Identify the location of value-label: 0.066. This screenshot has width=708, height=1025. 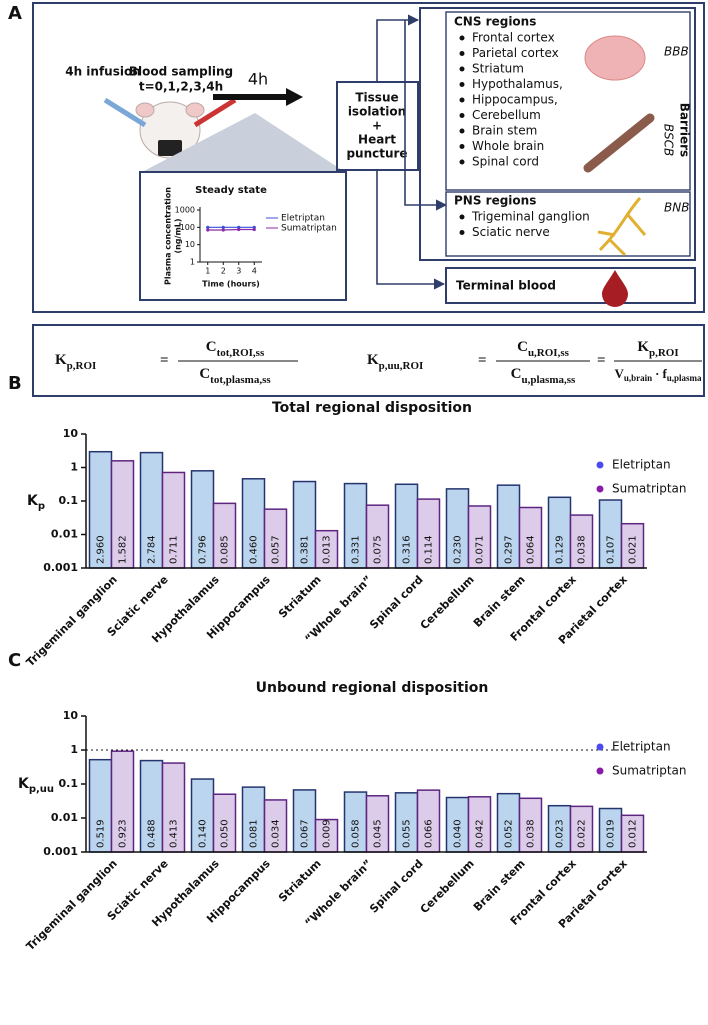
(429, 833).